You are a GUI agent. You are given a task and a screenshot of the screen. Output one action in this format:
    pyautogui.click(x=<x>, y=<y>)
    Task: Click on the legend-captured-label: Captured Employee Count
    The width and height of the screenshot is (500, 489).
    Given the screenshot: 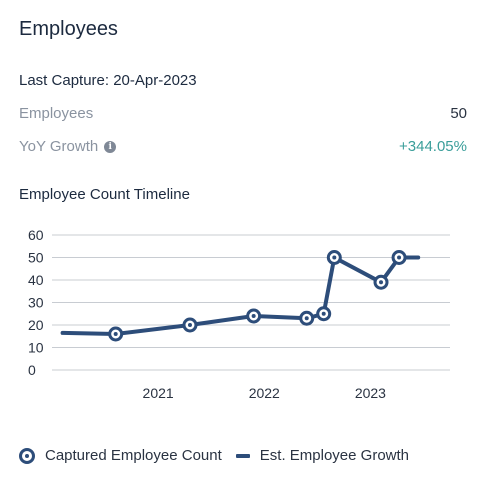 What is the action you would take?
    pyautogui.click(x=133, y=455)
    